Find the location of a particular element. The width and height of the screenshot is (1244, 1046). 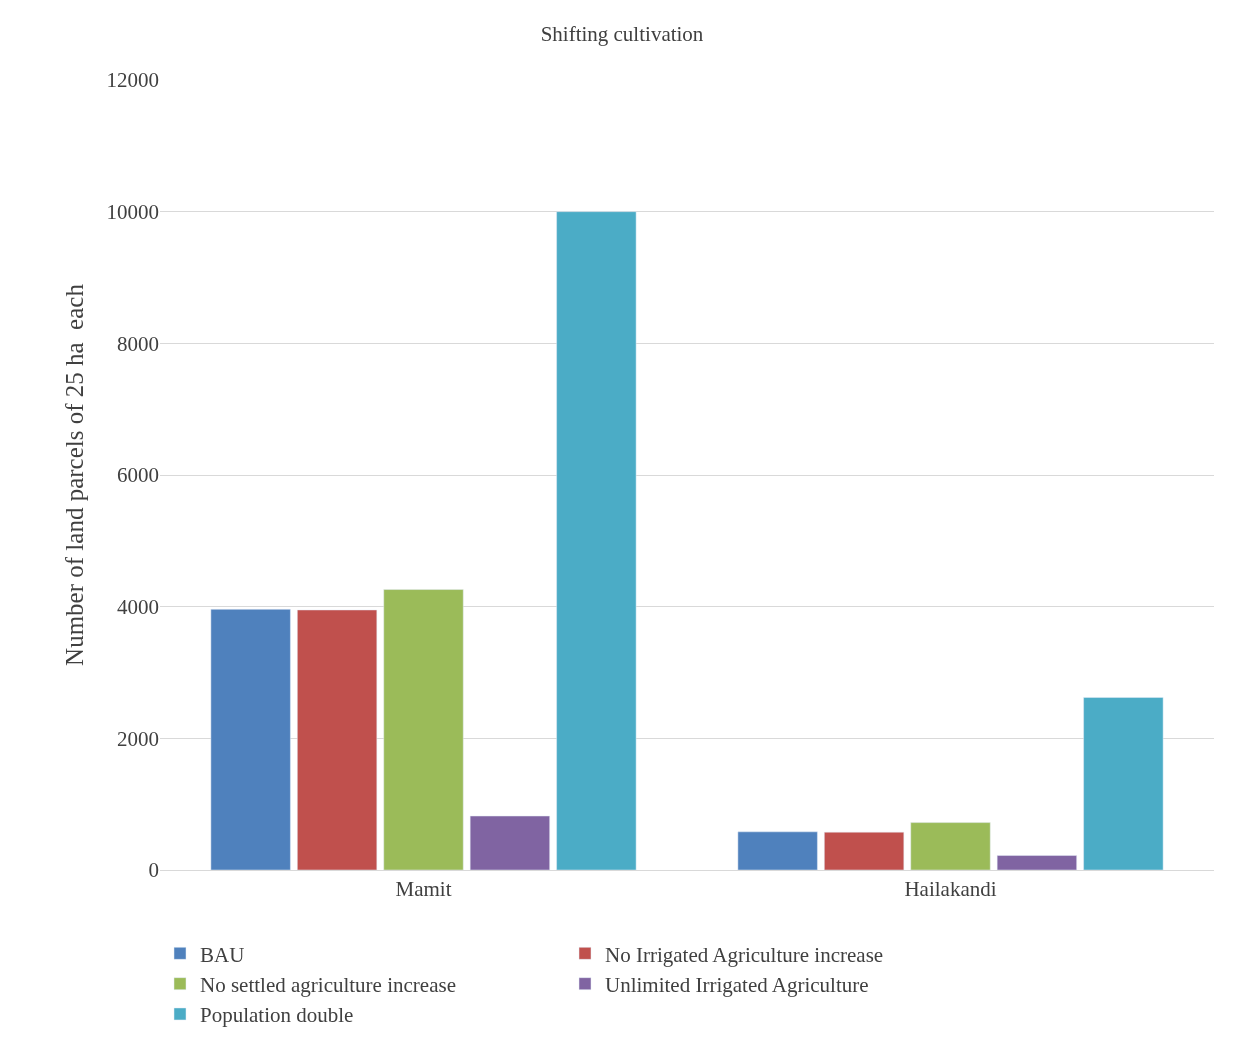

y-axis-title: Number of land parcels of 25 ha each is located at coordinates (75, 474).